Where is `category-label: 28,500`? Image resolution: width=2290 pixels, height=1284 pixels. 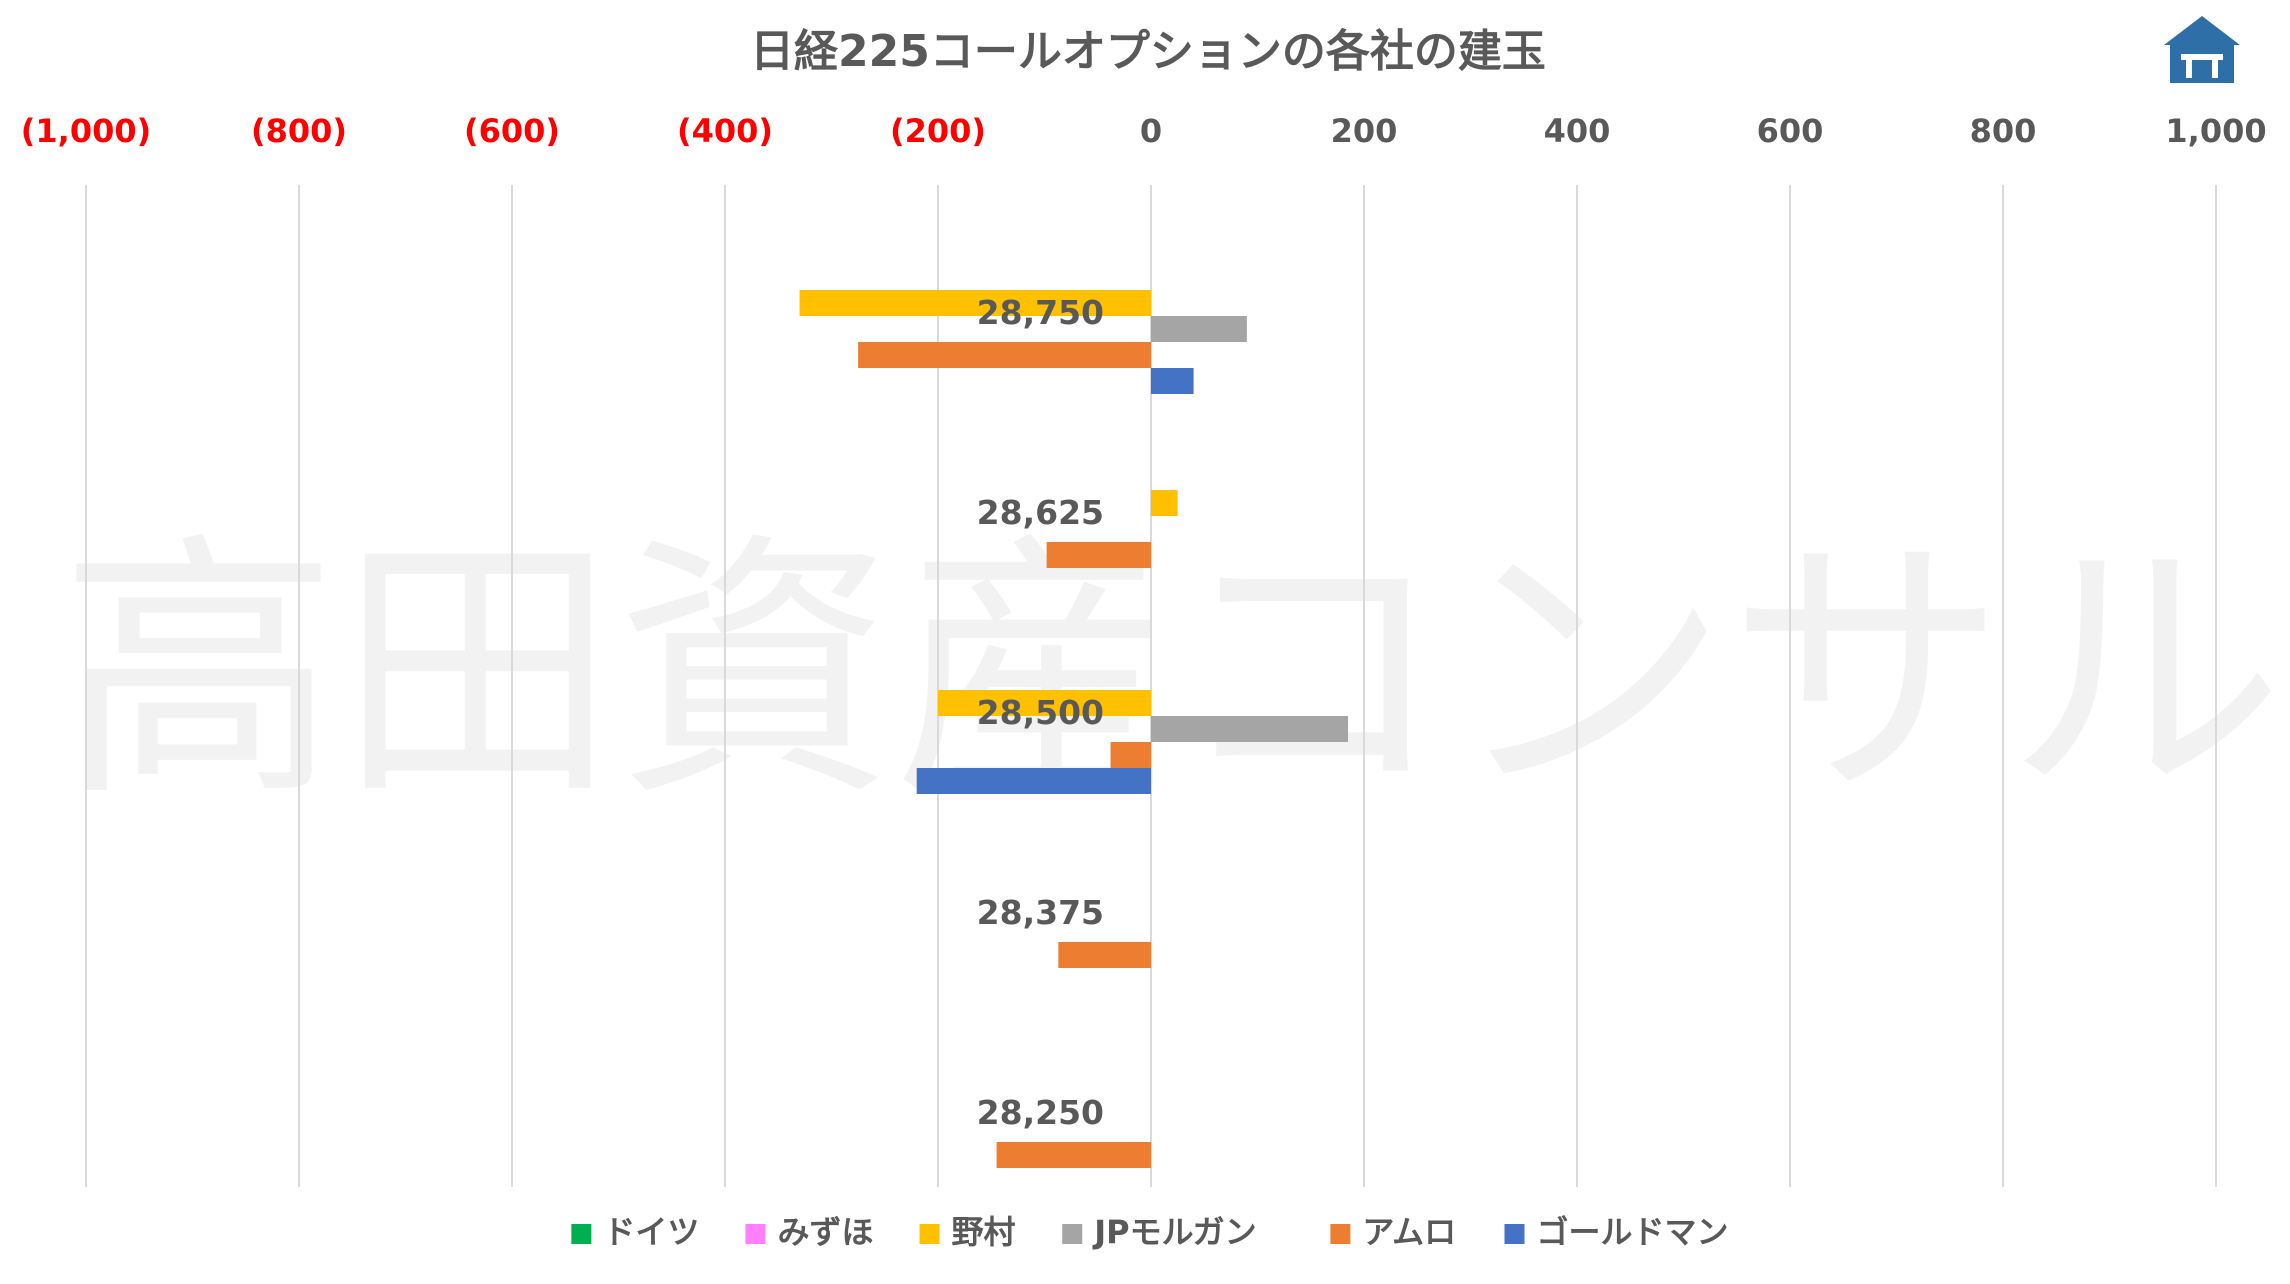
category-label: 28,500 is located at coordinates (1040, 712).